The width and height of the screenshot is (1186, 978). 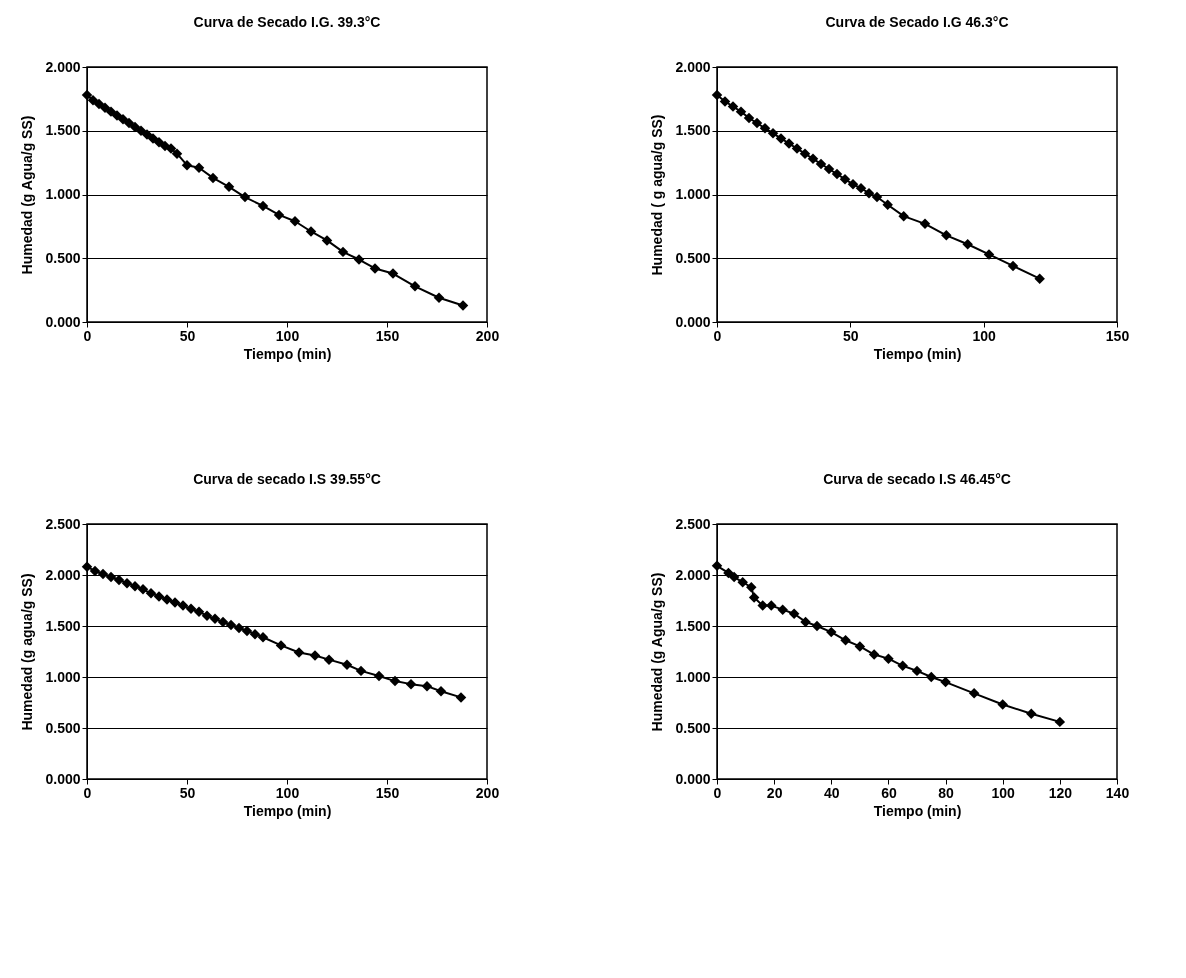 What do you see at coordinates (832, 792) in the screenshot?
I see `x-tick-label: 40` at bounding box center [832, 792].